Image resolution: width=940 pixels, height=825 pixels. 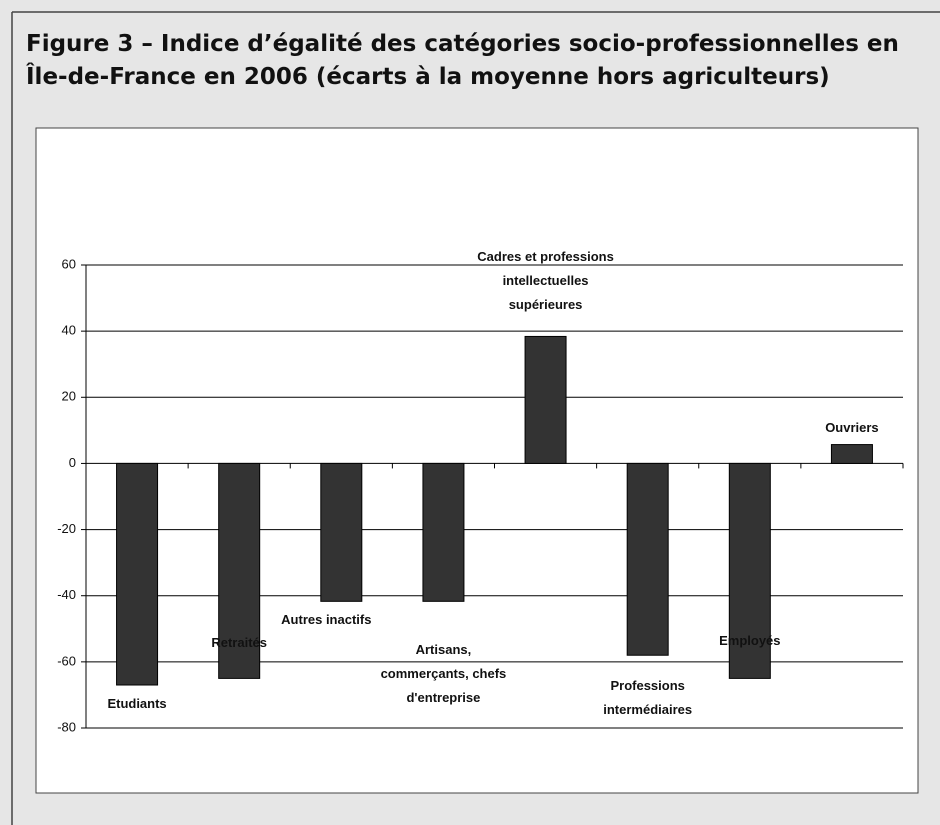 What do you see at coordinates (66, 594) in the screenshot?
I see `y-tick-label: -40` at bounding box center [66, 594].